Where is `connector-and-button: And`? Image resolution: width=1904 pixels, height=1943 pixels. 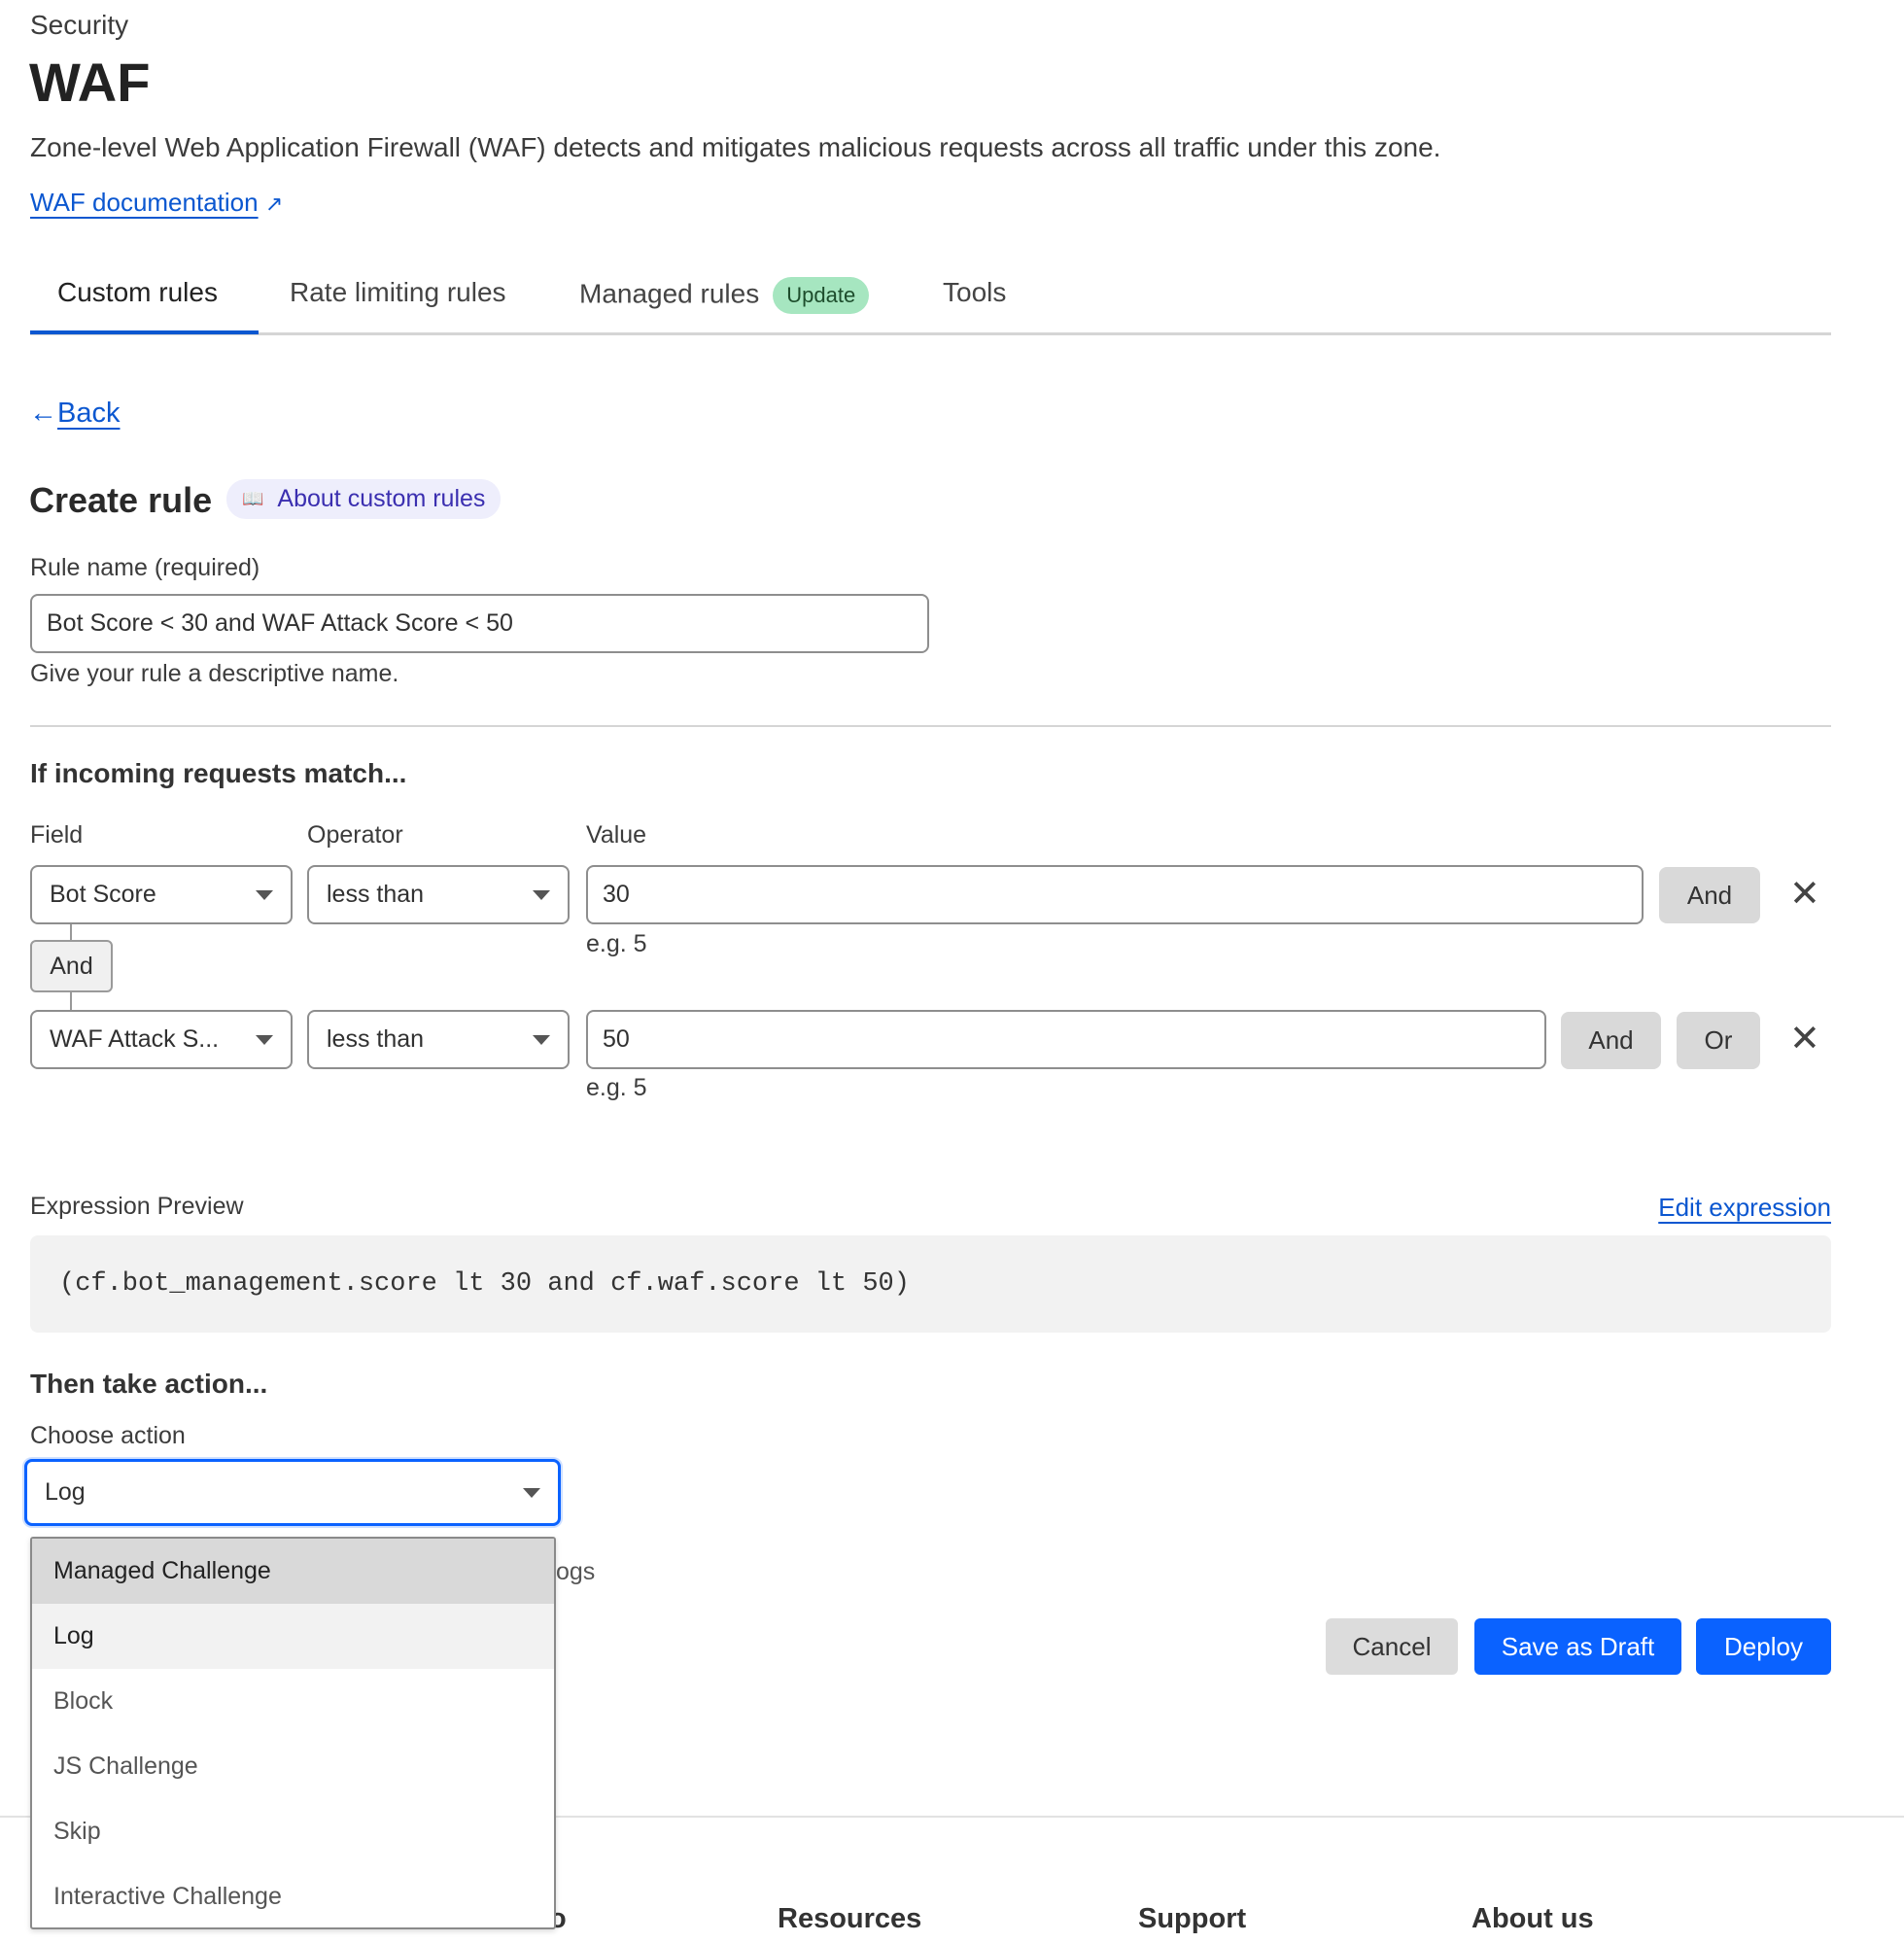 connector-and-button: And is located at coordinates (71, 966).